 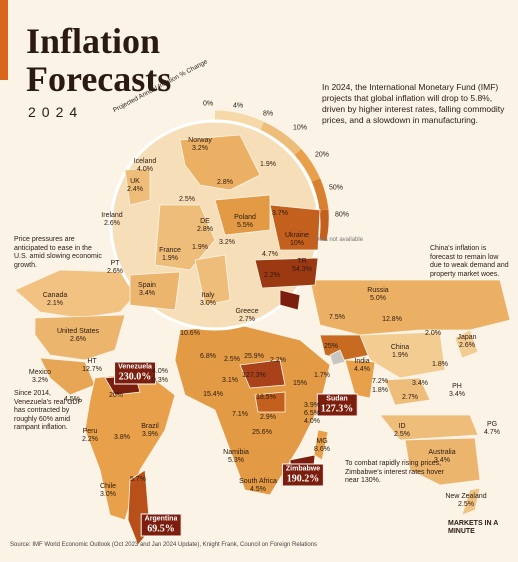 I want to click on country-name: South Africa, so click(x=258, y=481).